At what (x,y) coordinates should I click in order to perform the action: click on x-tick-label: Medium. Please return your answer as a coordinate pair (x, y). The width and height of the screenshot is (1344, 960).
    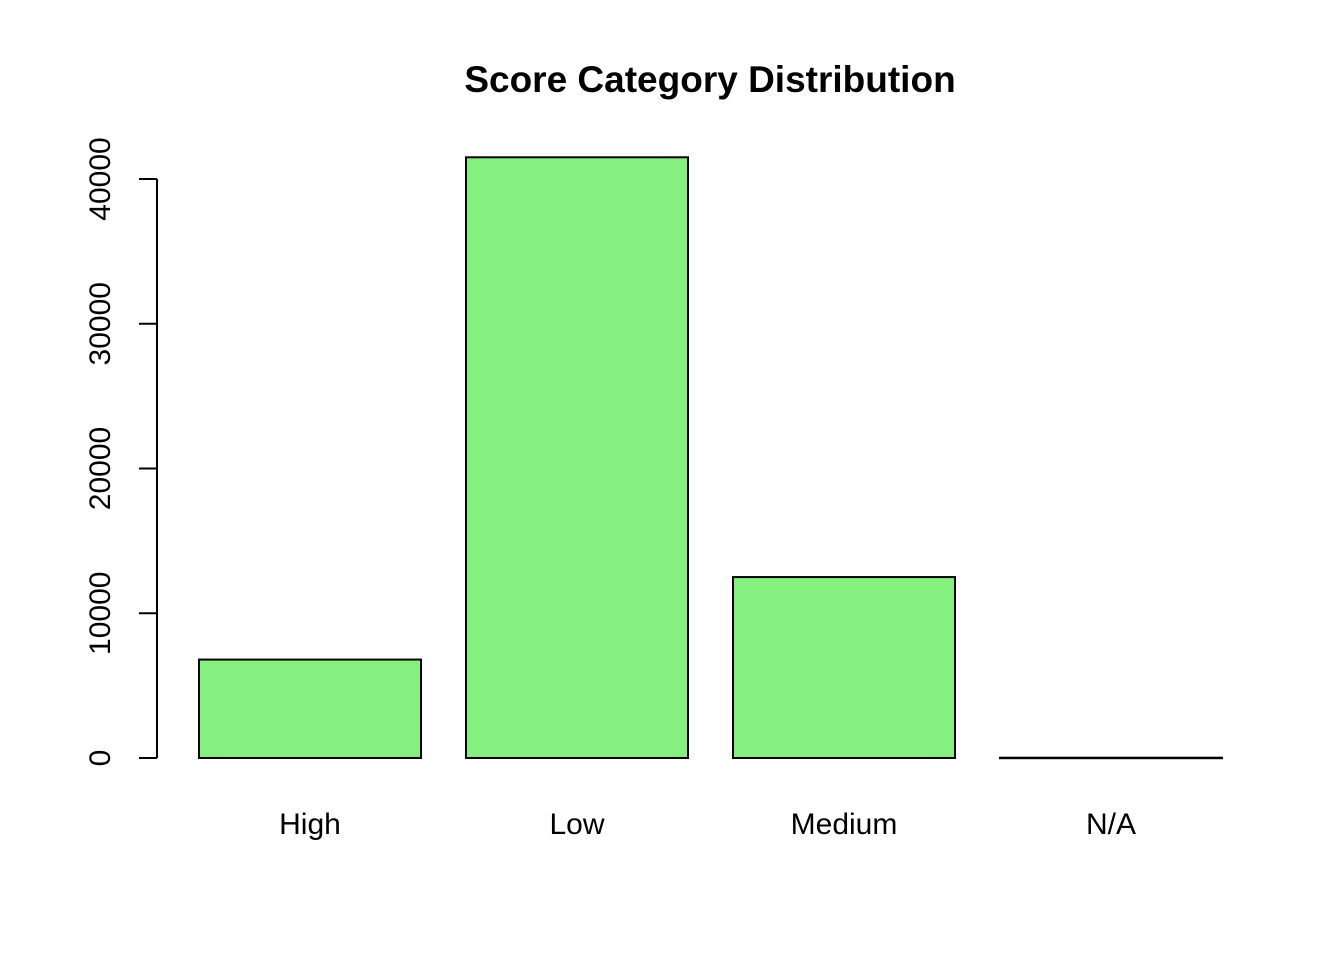
    Looking at the image, I should click on (844, 824).